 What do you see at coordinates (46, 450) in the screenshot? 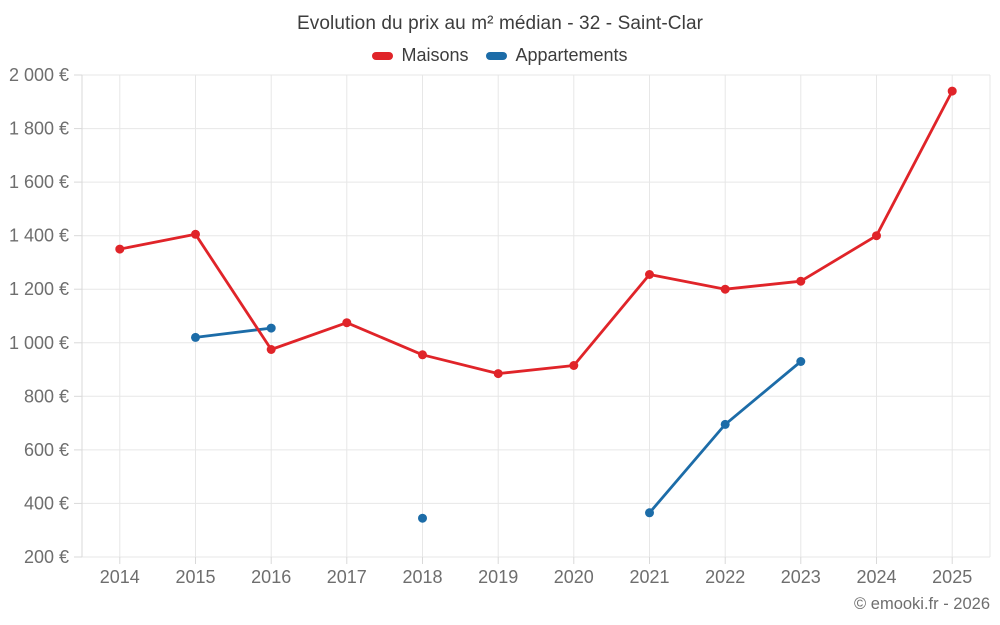
I see `y-axis-label: 600 €` at bounding box center [46, 450].